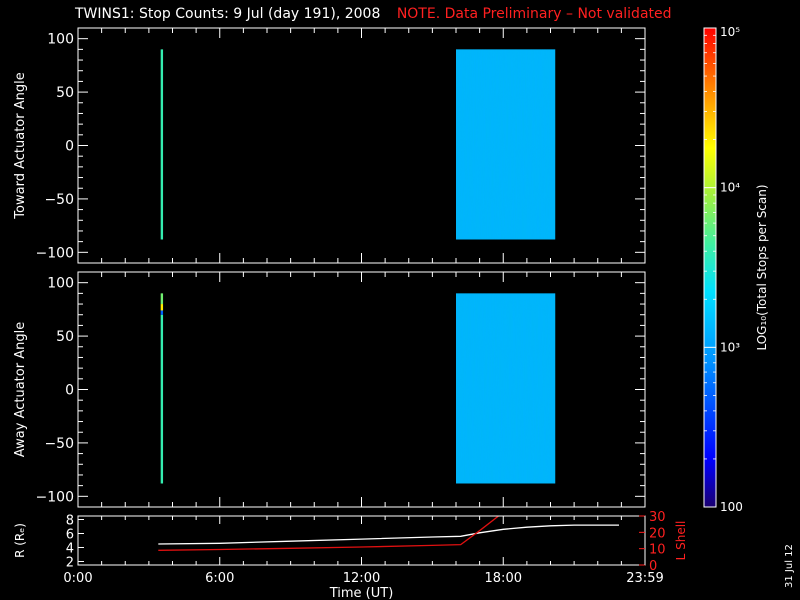 This screenshot has height=600, width=800. I want to click on colorbar-tick-label: 10⁴, so click(730, 188).